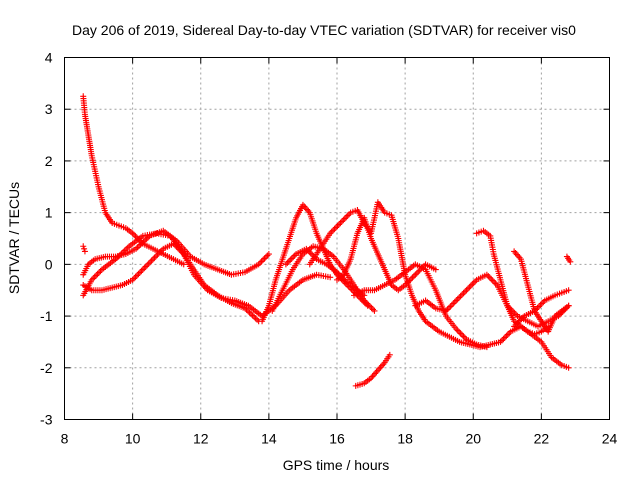 This screenshot has width=640, height=480. I want to click on y-tick-label: -3, so click(46, 420).